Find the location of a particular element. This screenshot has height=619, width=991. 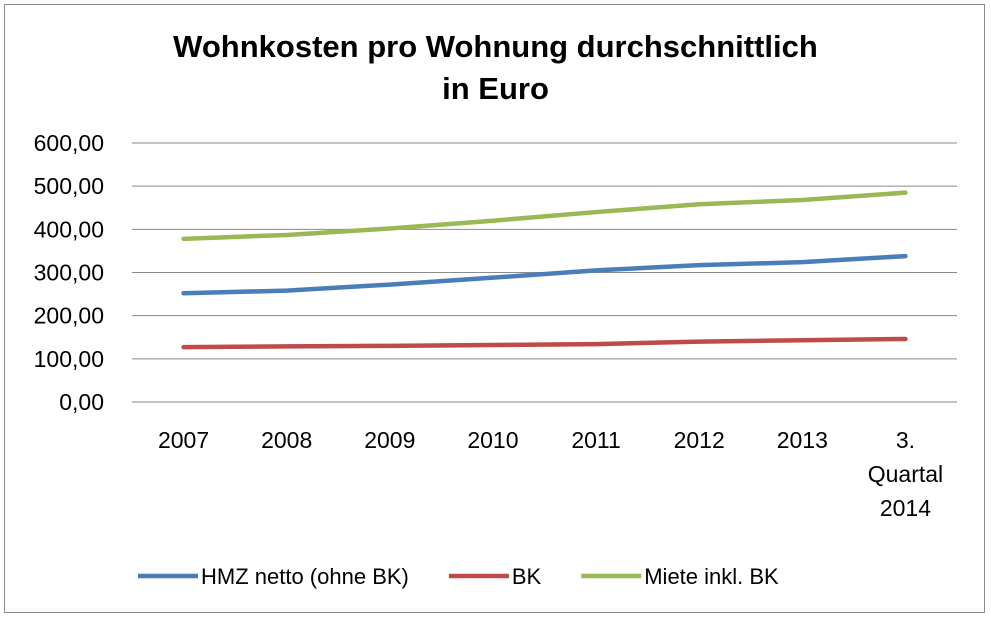

y-tick-label: 100,00 is located at coordinates (69, 359).